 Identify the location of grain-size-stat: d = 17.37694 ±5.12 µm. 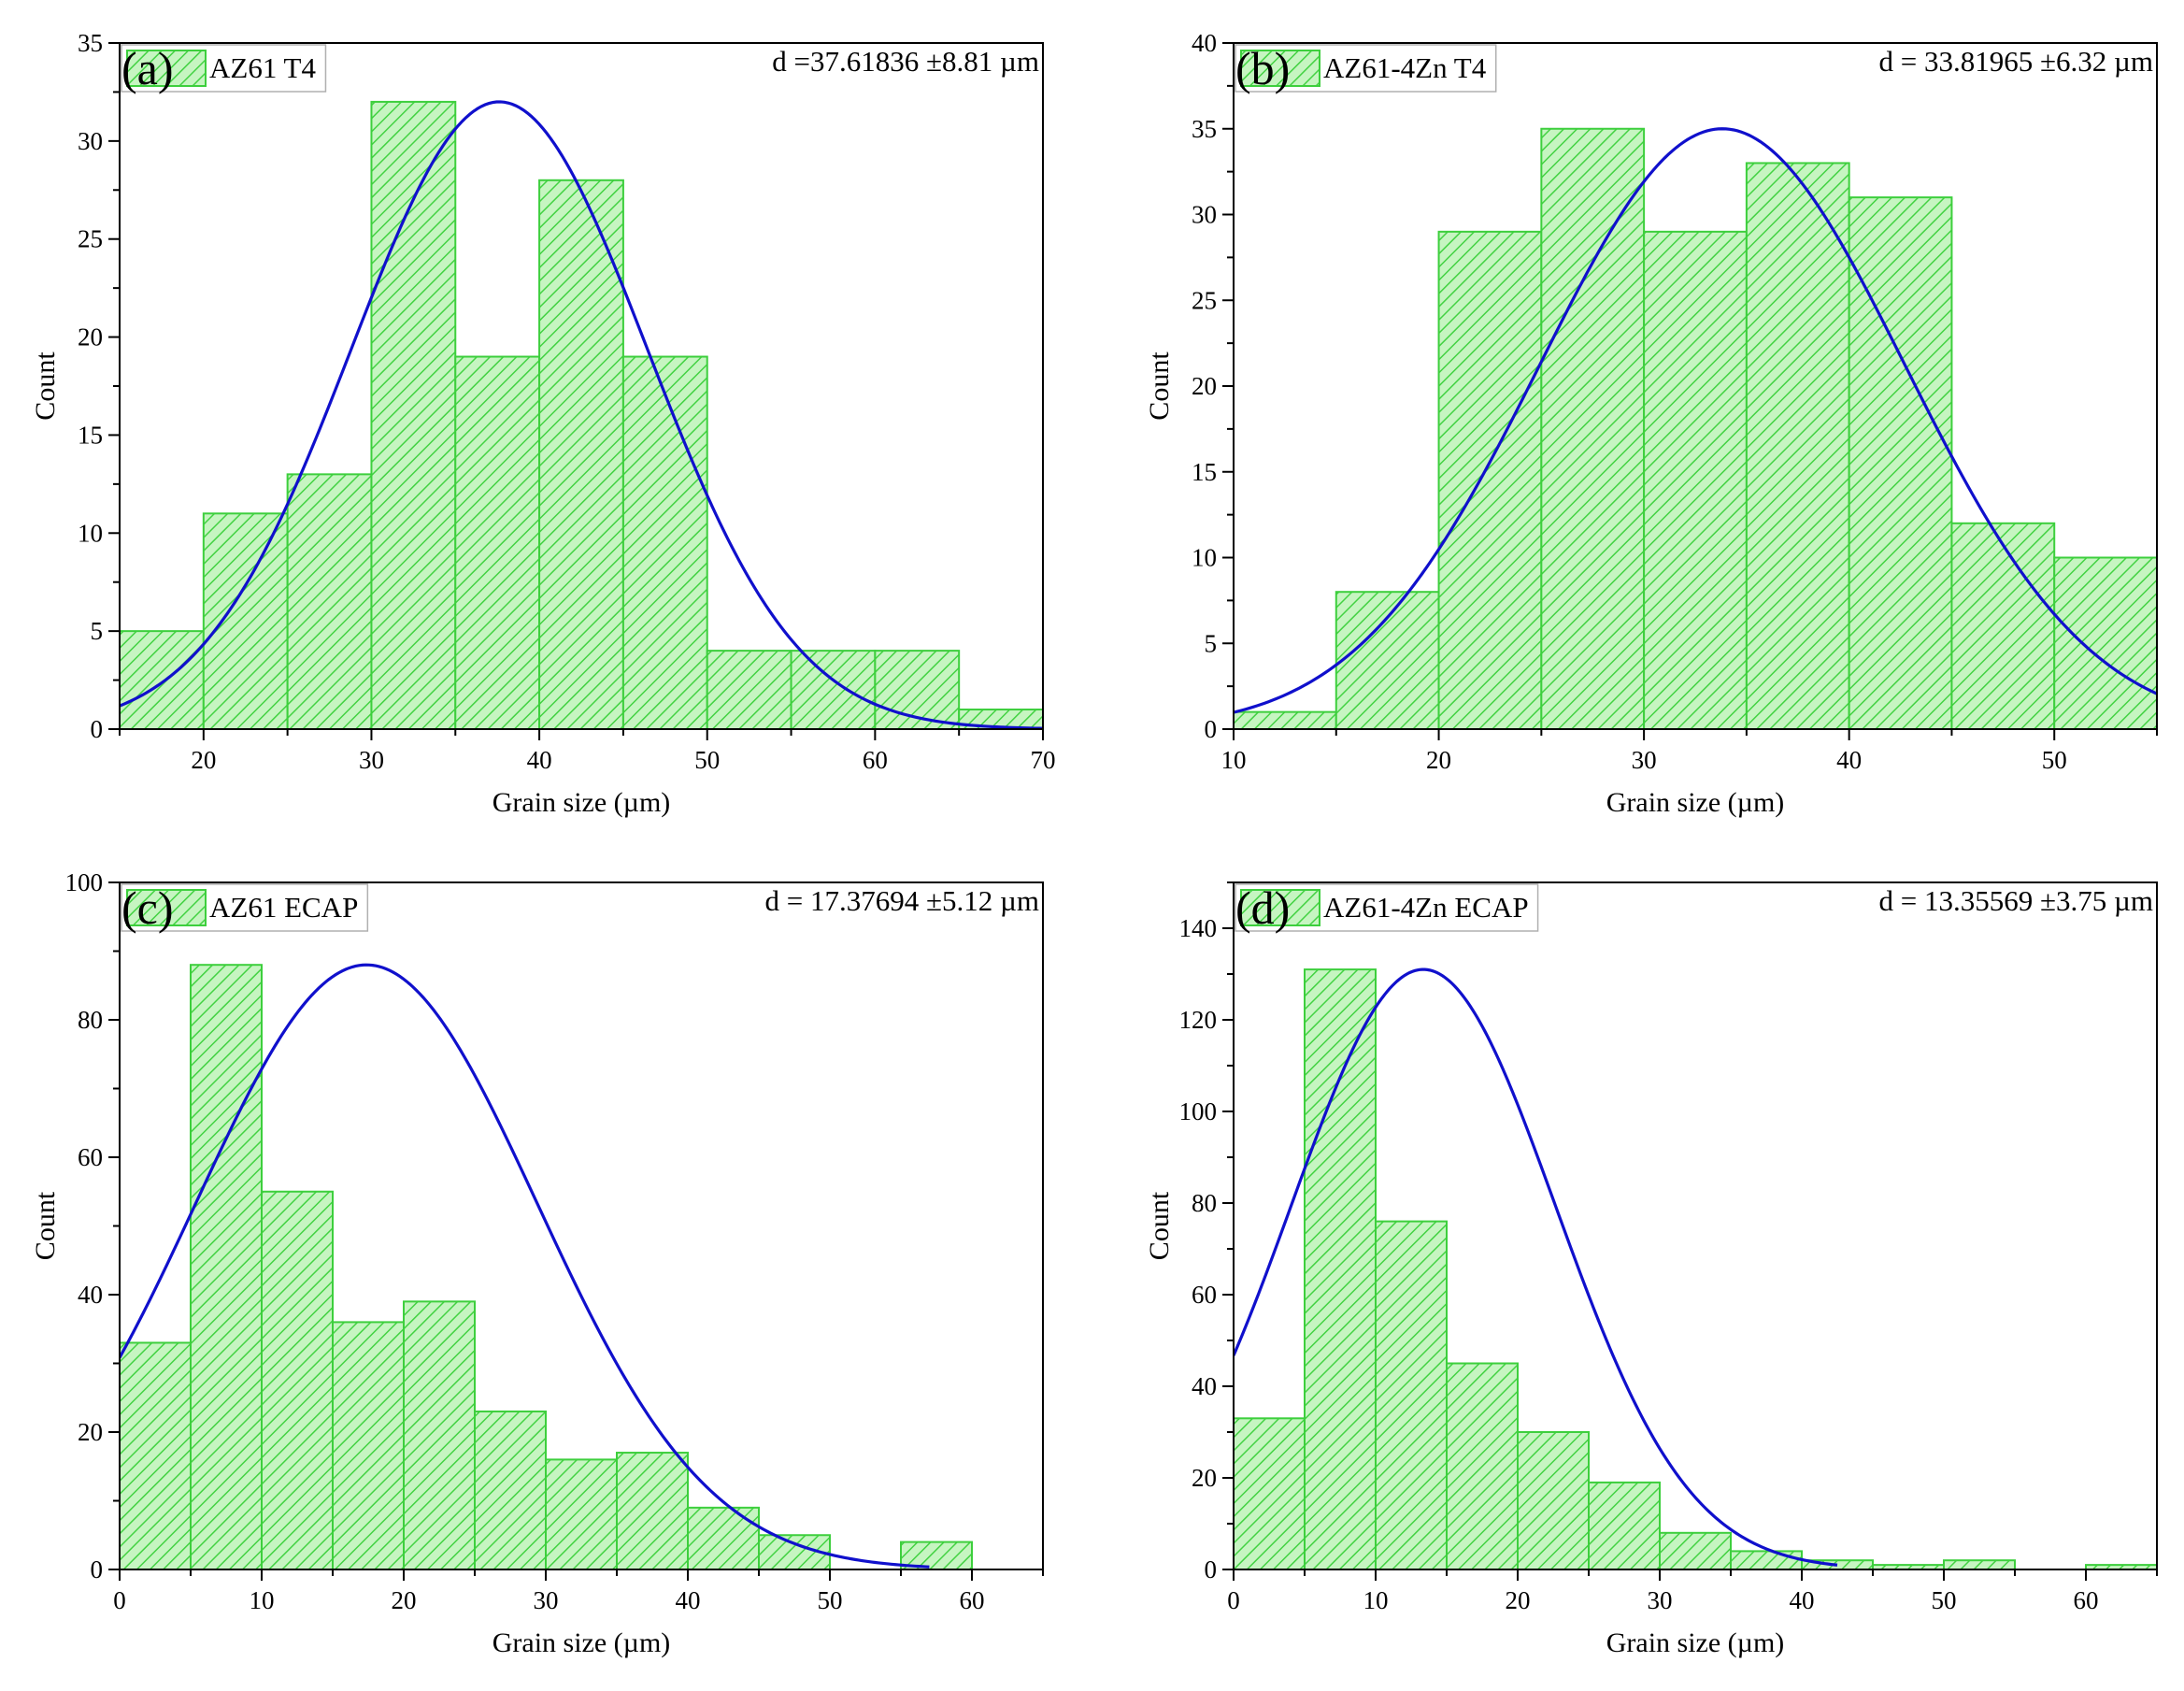
(902, 900).